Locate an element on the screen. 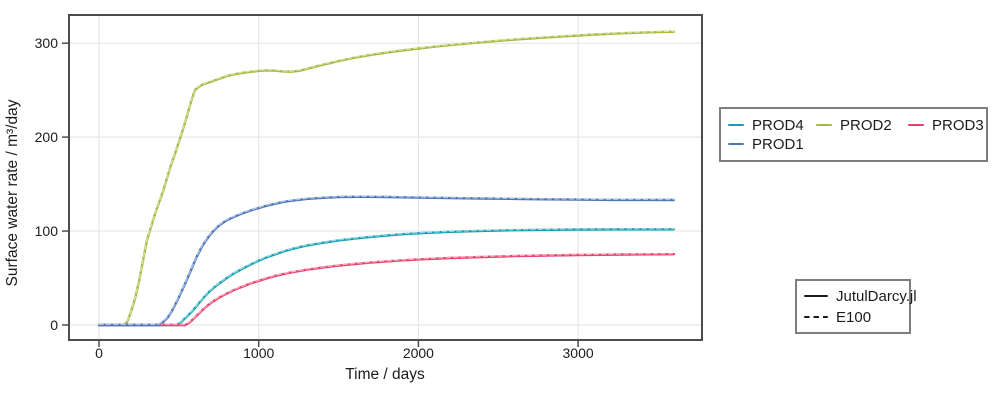 The image size is (1000, 400). legend-item-PROD4: PROD4 is located at coordinates (772, 125).